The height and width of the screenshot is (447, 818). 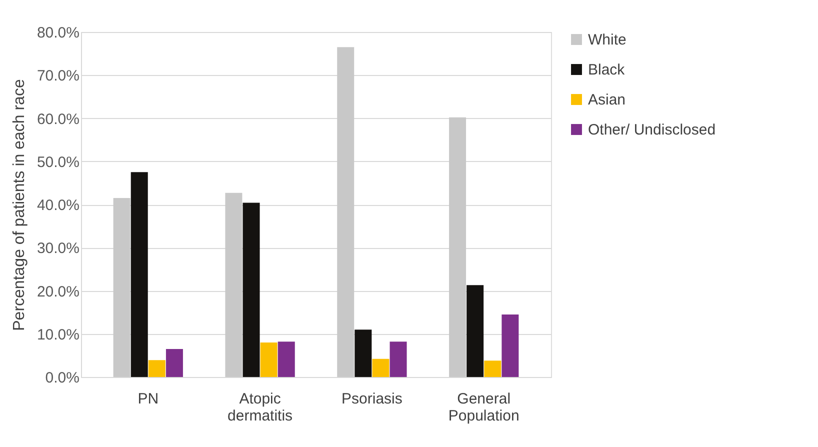 What do you see at coordinates (58, 249) in the screenshot?
I see `y-tick-label: 30.0%` at bounding box center [58, 249].